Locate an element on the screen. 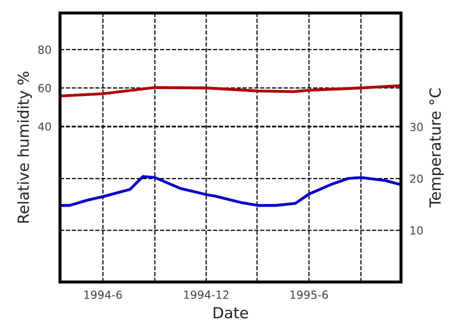  x-axis-title: Date is located at coordinates (231, 312).